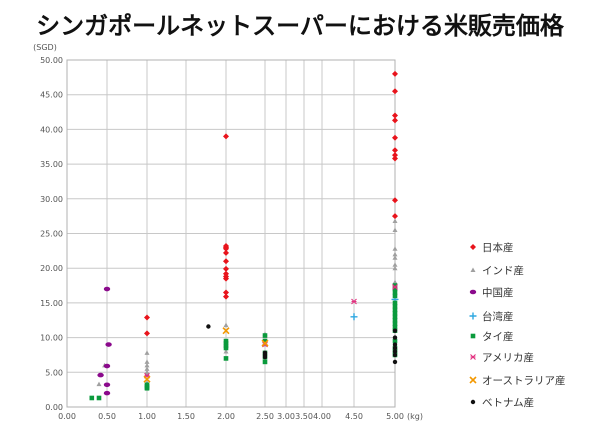 The height and width of the screenshot is (438, 600). I want to click on y-tick-label: 0.00, so click(54, 407).